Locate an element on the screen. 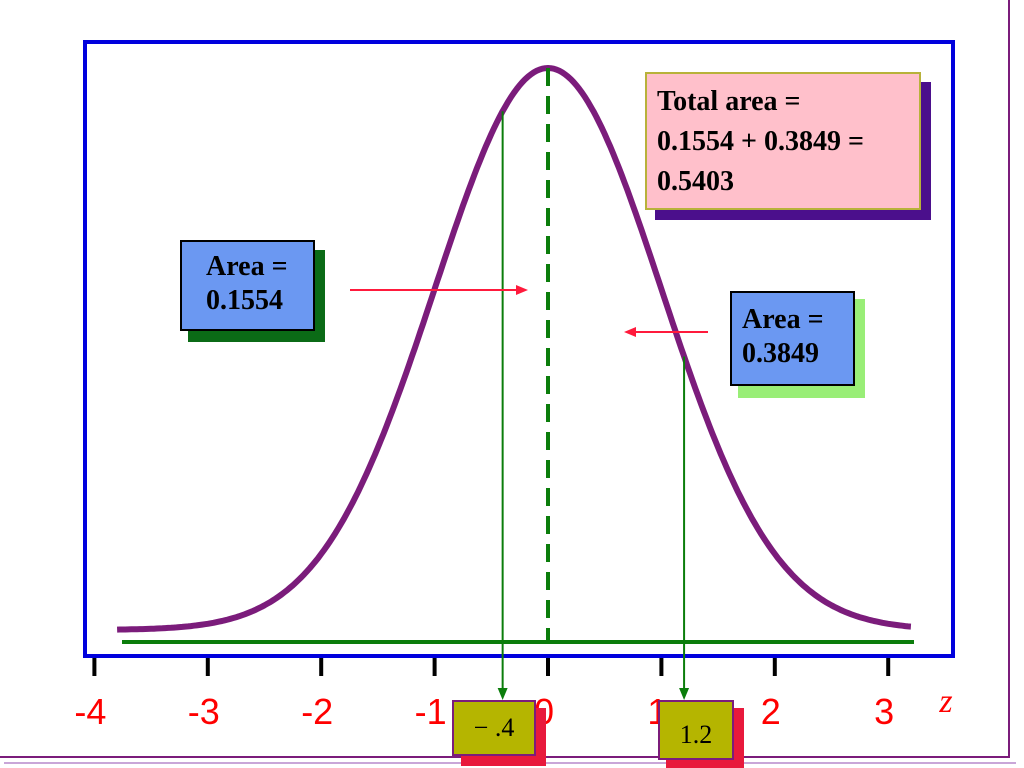 The height and width of the screenshot is (768, 1024). x-tick-label-6: 2 is located at coordinates (771, 711).